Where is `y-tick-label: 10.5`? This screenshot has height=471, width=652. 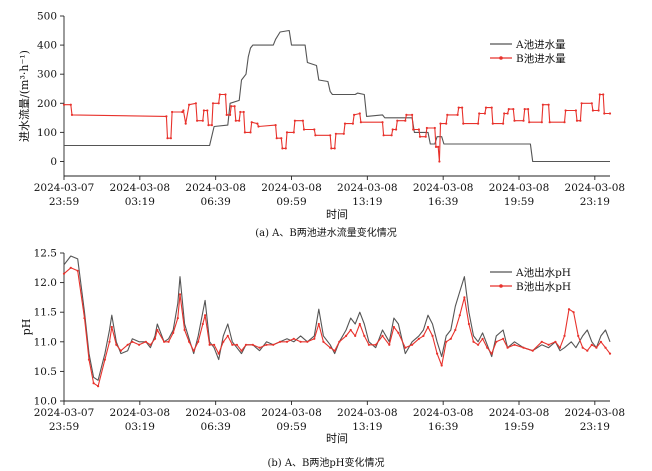 y-tick-label: 10.5 is located at coordinates (45, 372).